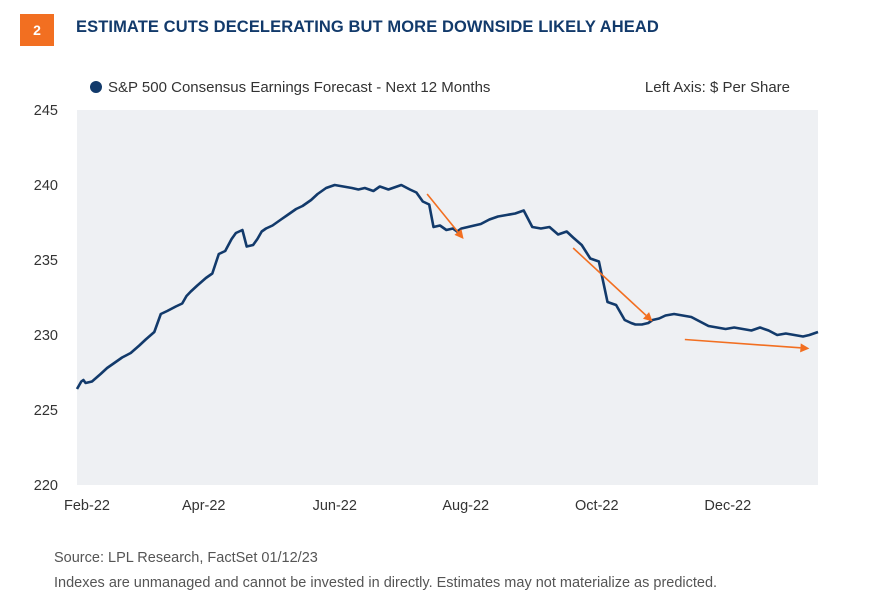 The width and height of the screenshot is (889, 601). Describe the element at coordinates (46, 411) in the screenshot. I see `y-tick-label: 225` at that location.